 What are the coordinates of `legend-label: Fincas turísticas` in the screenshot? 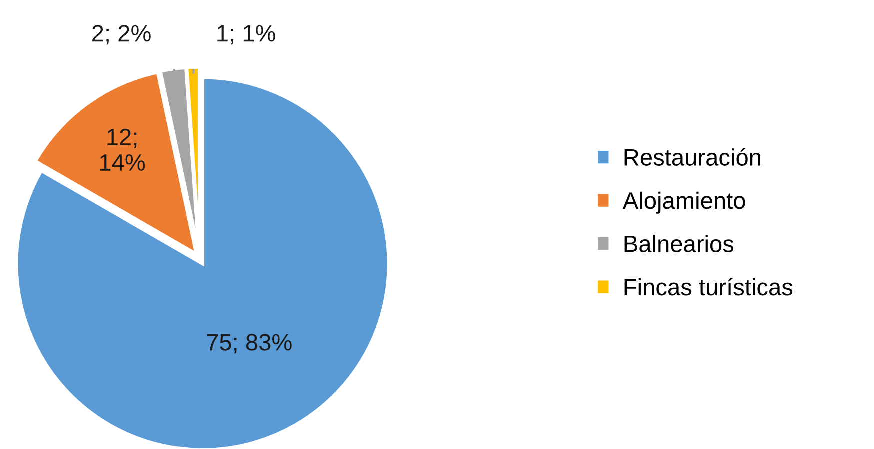 It's located at (708, 287).